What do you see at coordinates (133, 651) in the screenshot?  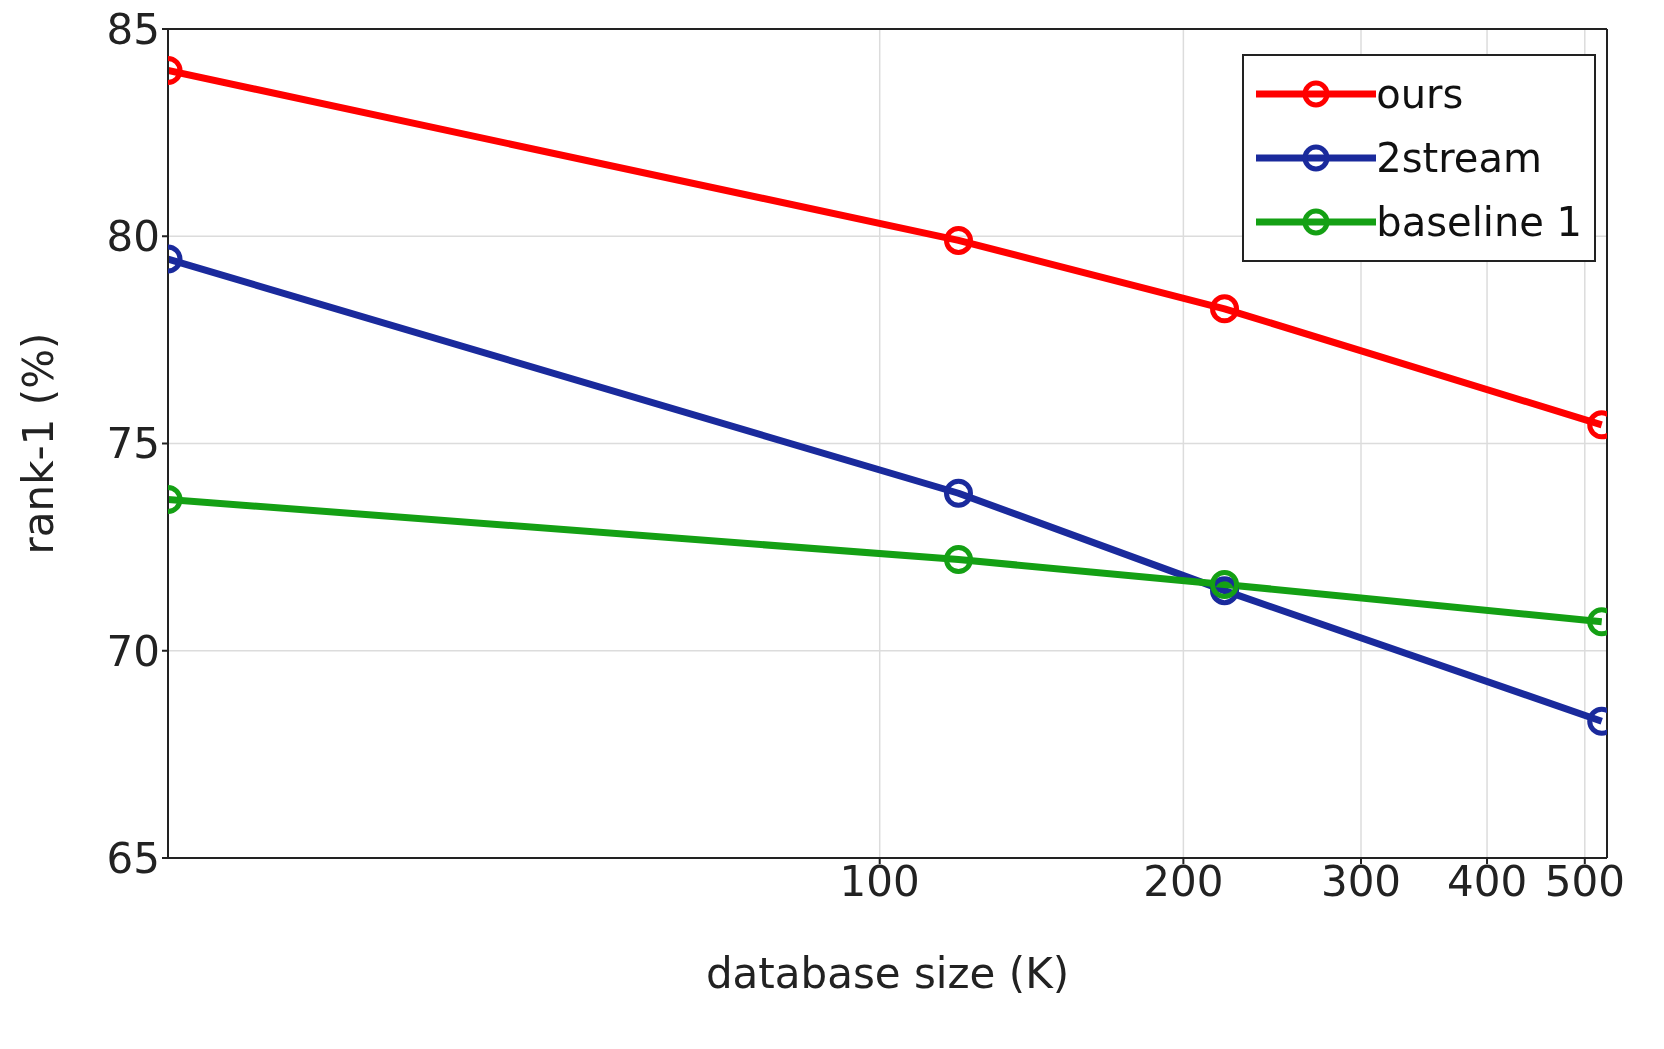 I see `y-tick-label: 70` at bounding box center [133, 651].